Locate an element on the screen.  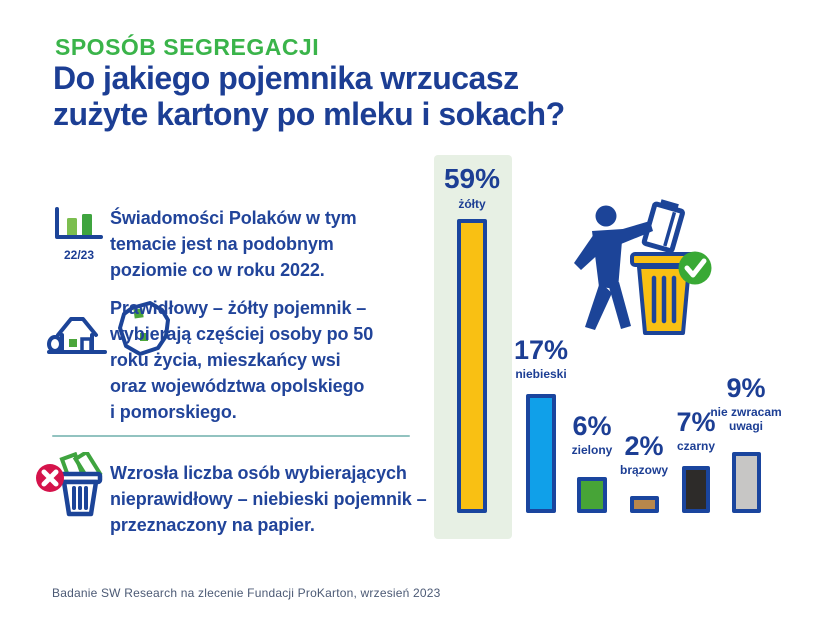
bar-category-nie-zwracam-uwagi: nie zwracam uwagi is located at coordinates (746, 419).